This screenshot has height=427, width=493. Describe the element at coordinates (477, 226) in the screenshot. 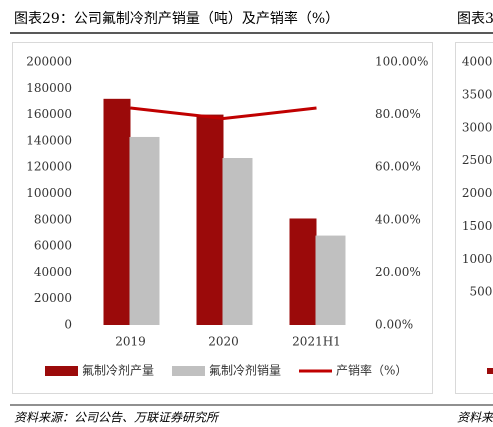

I see `y-tick-label: 15000` at that location.